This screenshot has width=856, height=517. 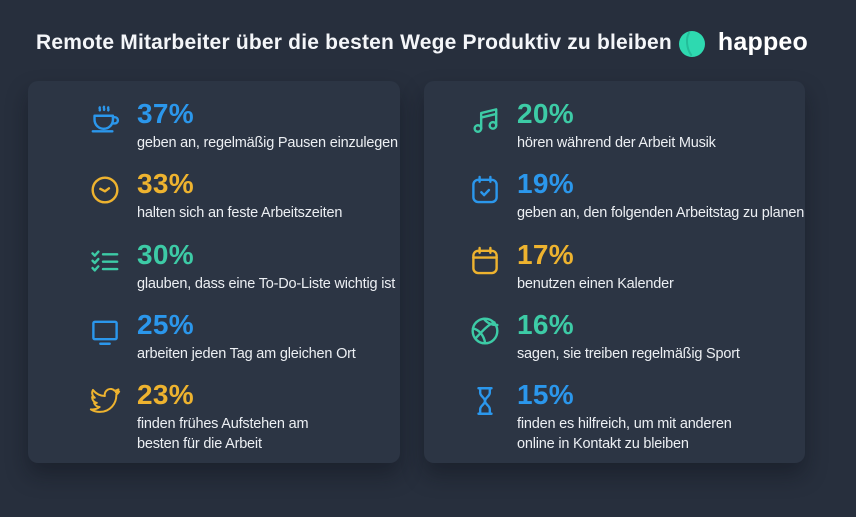 I want to click on coffee-cup-icon, so click(x=105, y=120).